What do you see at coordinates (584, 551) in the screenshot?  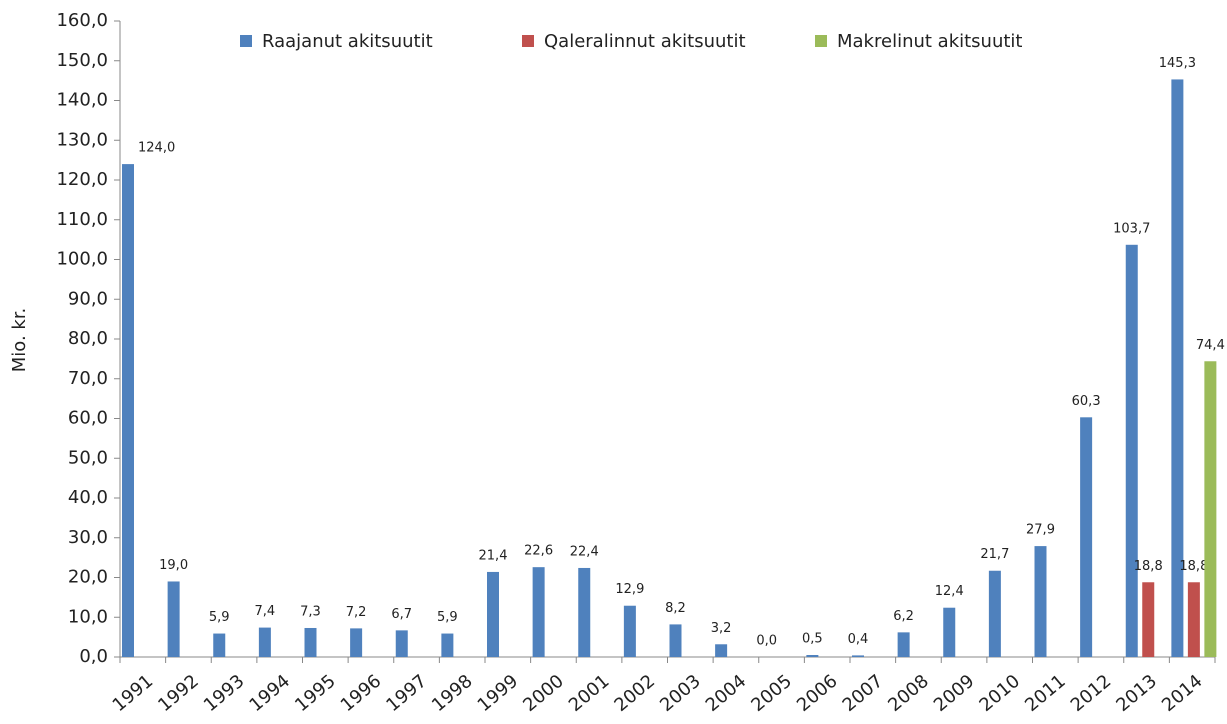 I see `data-label: 22,4` at bounding box center [584, 551].